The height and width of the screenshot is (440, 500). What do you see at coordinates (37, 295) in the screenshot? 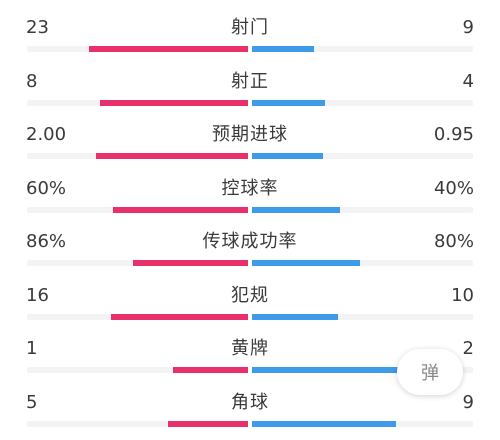
I see `home-value: 16` at bounding box center [37, 295].